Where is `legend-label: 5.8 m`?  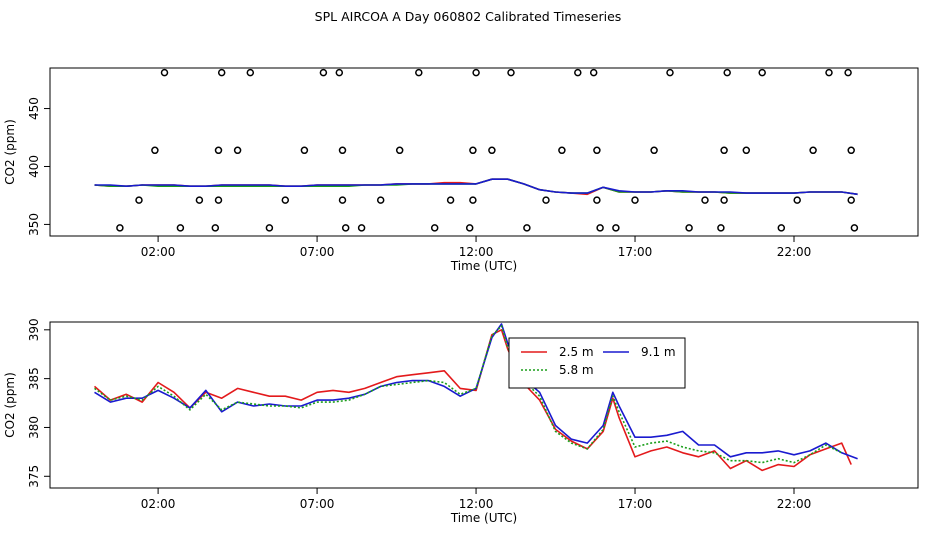
legend-label: 5.8 m is located at coordinates (576, 370).